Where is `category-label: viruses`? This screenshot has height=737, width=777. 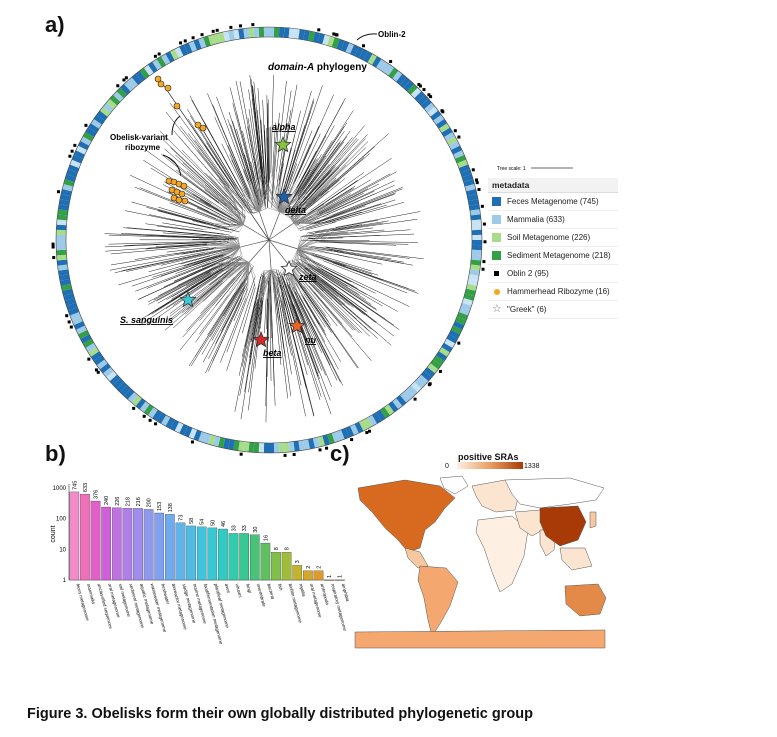 category-label: viruses is located at coordinates (239, 591).